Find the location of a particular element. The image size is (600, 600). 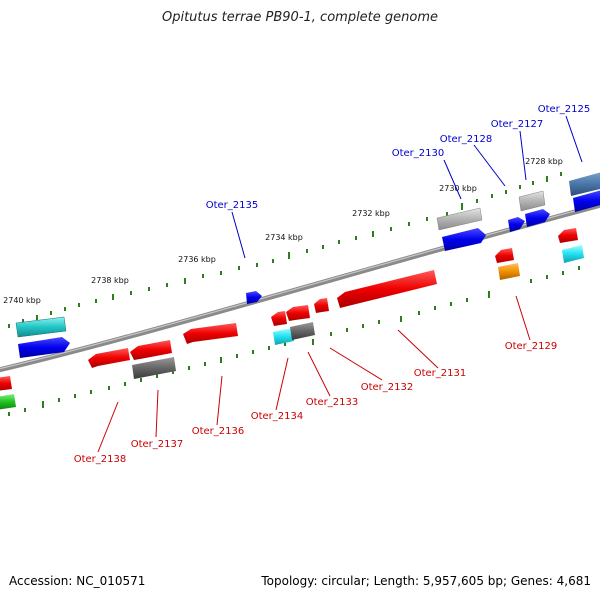

kbp-label-2740: 2740 kbp is located at coordinates (22, 300).